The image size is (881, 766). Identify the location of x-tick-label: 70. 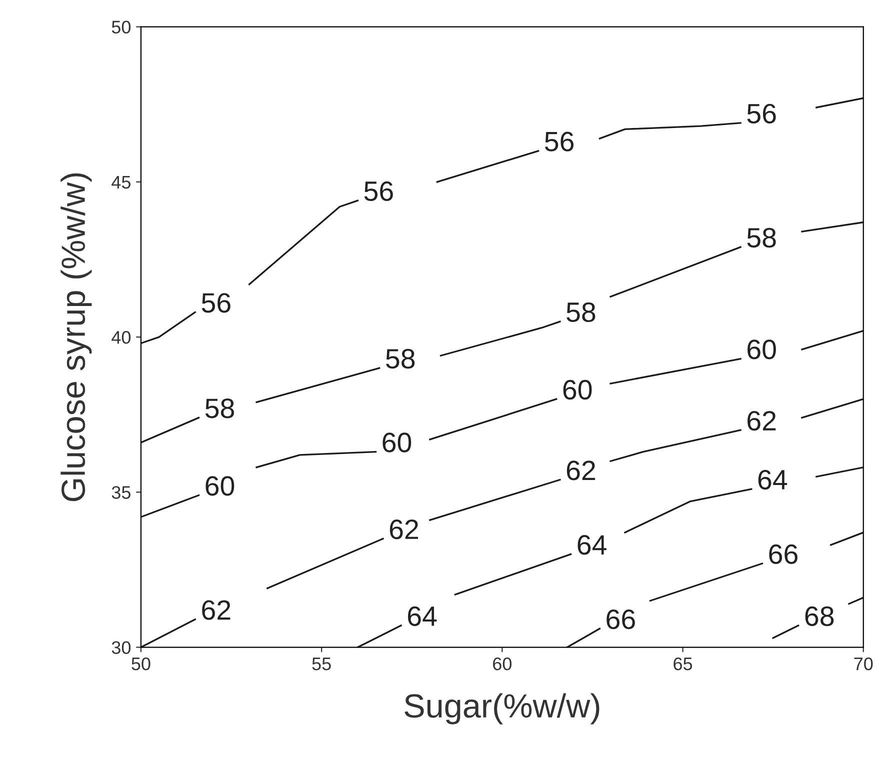
(863, 663).